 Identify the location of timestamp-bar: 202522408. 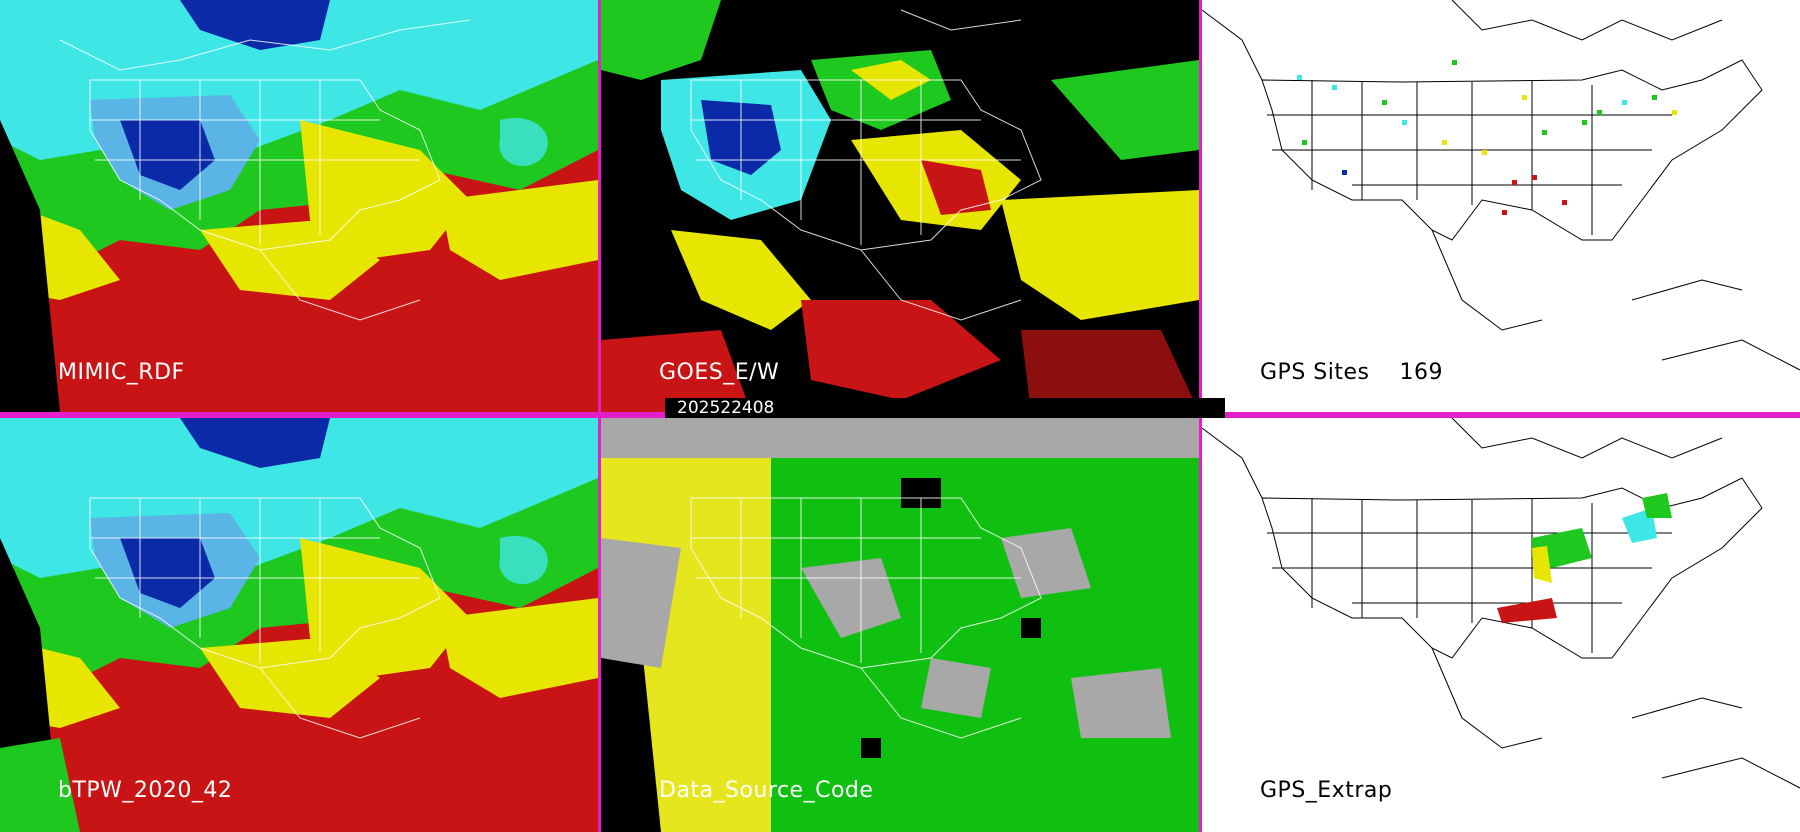
(945, 408).